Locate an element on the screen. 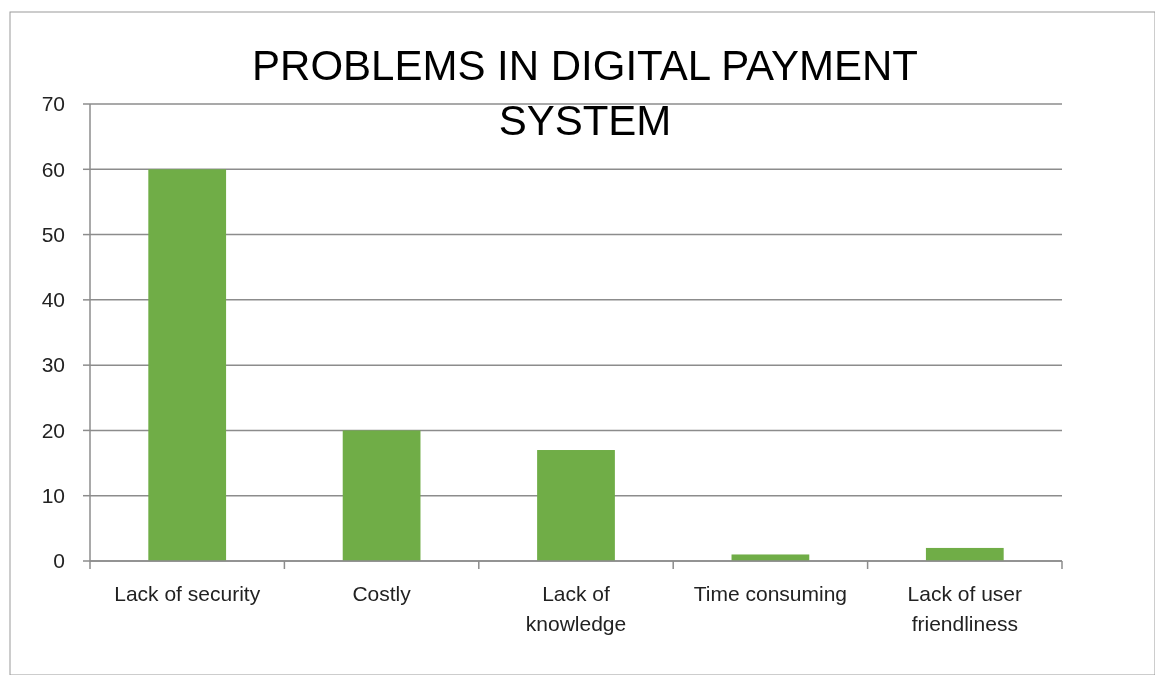  x-tick-label: Lack of security is located at coordinates (187, 593).